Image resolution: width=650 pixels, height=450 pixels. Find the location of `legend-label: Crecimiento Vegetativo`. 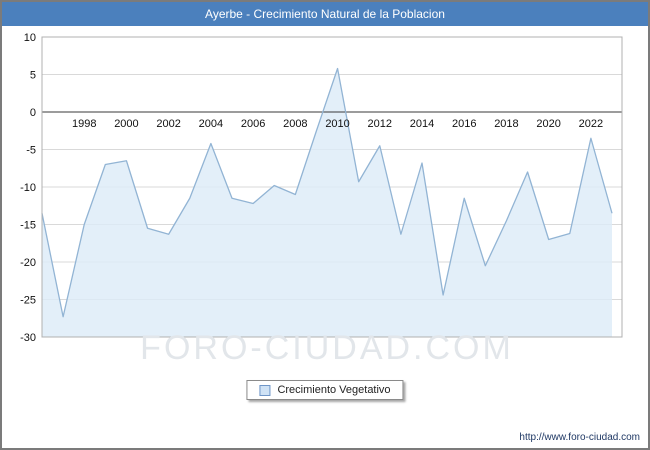

legend-label: Crecimiento Vegetativo is located at coordinates (334, 390).